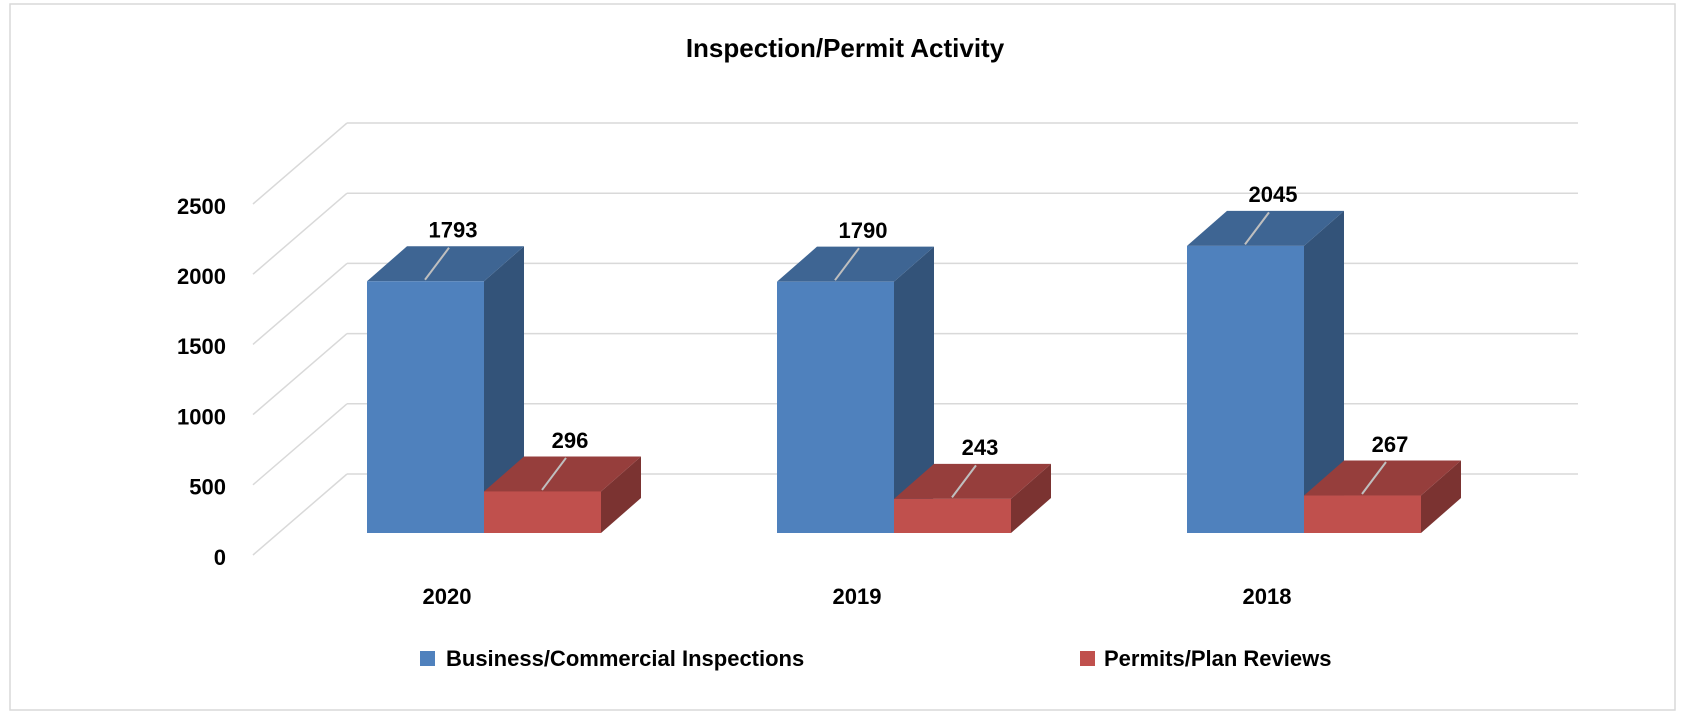 This screenshot has height=716, width=1689. What do you see at coordinates (447, 596) in the screenshot?
I see `x-tick-label: 2020` at bounding box center [447, 596].